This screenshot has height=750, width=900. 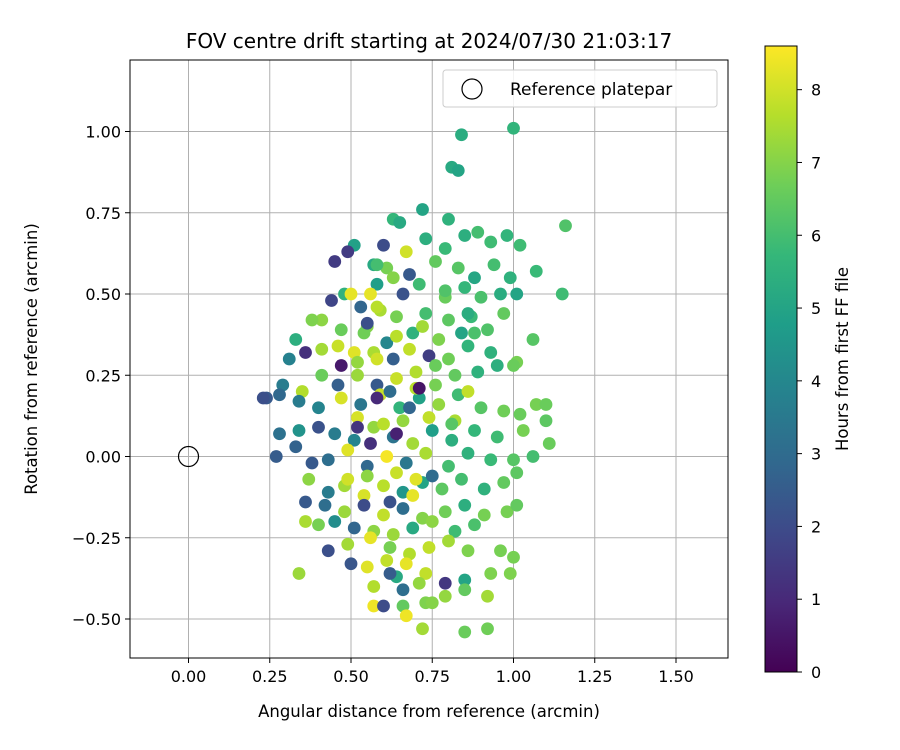 What do you see at coordinates (816, 599) in the screenshot?
I see `colorbar-tick-label: 1` at bounding box center [816, 599].